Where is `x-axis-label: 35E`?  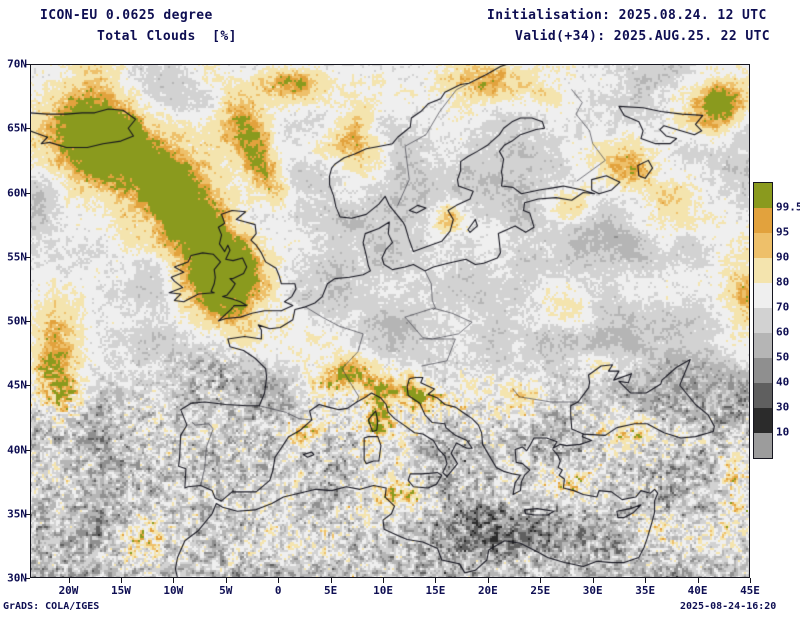
x-axis-label: 35E is located at coordinates (645, 590).